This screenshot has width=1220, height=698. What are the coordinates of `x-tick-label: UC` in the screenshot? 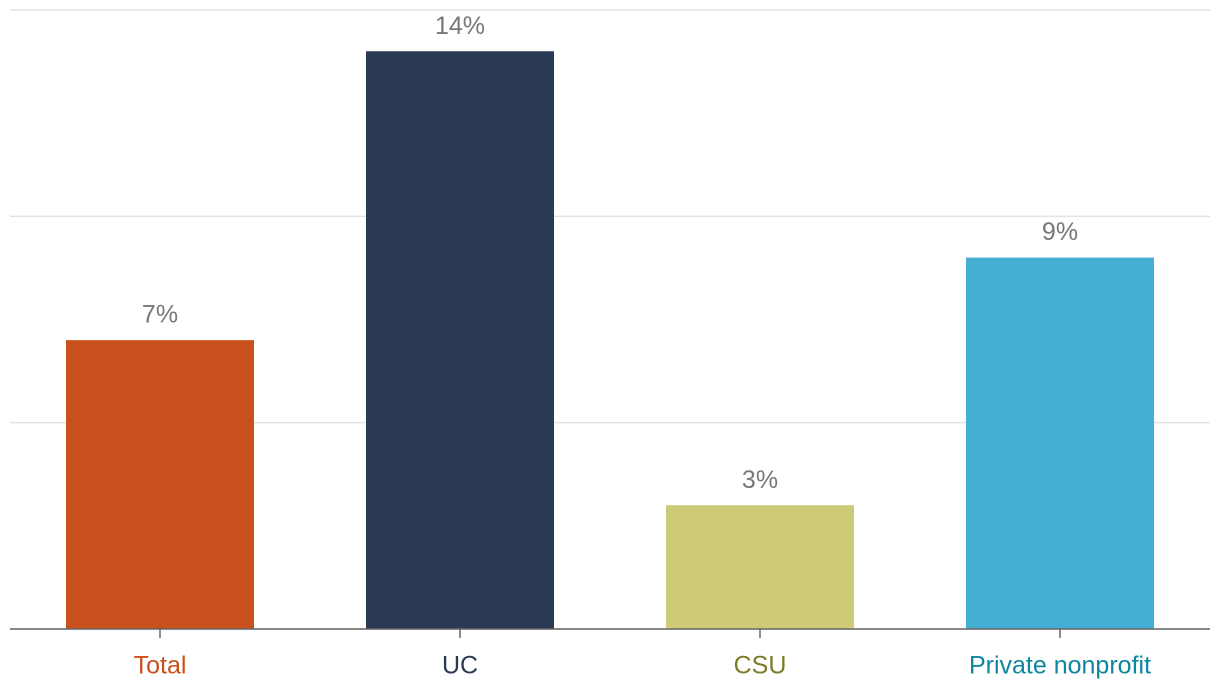 It's located at (460, 666).